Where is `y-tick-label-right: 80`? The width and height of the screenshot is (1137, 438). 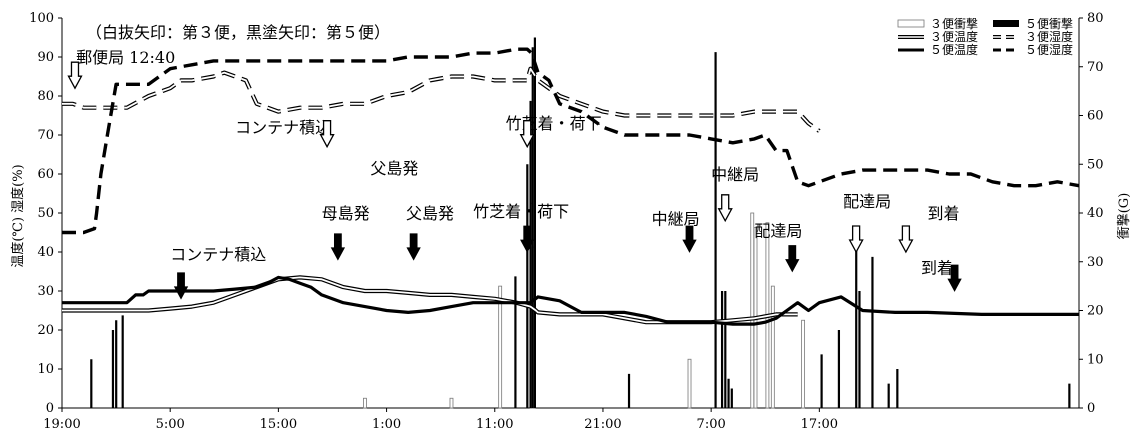
y-tick-label-right: 80 is located at coordinates (1095, 18).